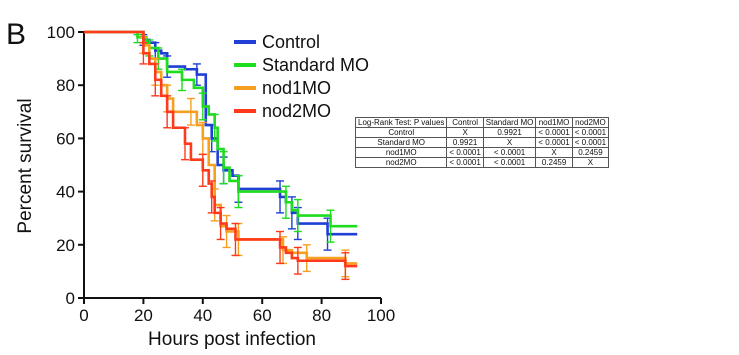 The image size is (739, 355). What do you see at coordinates (143, 315) in the screenshot?
I see `x-tick-label: 20` at bounding box center [143, 315].